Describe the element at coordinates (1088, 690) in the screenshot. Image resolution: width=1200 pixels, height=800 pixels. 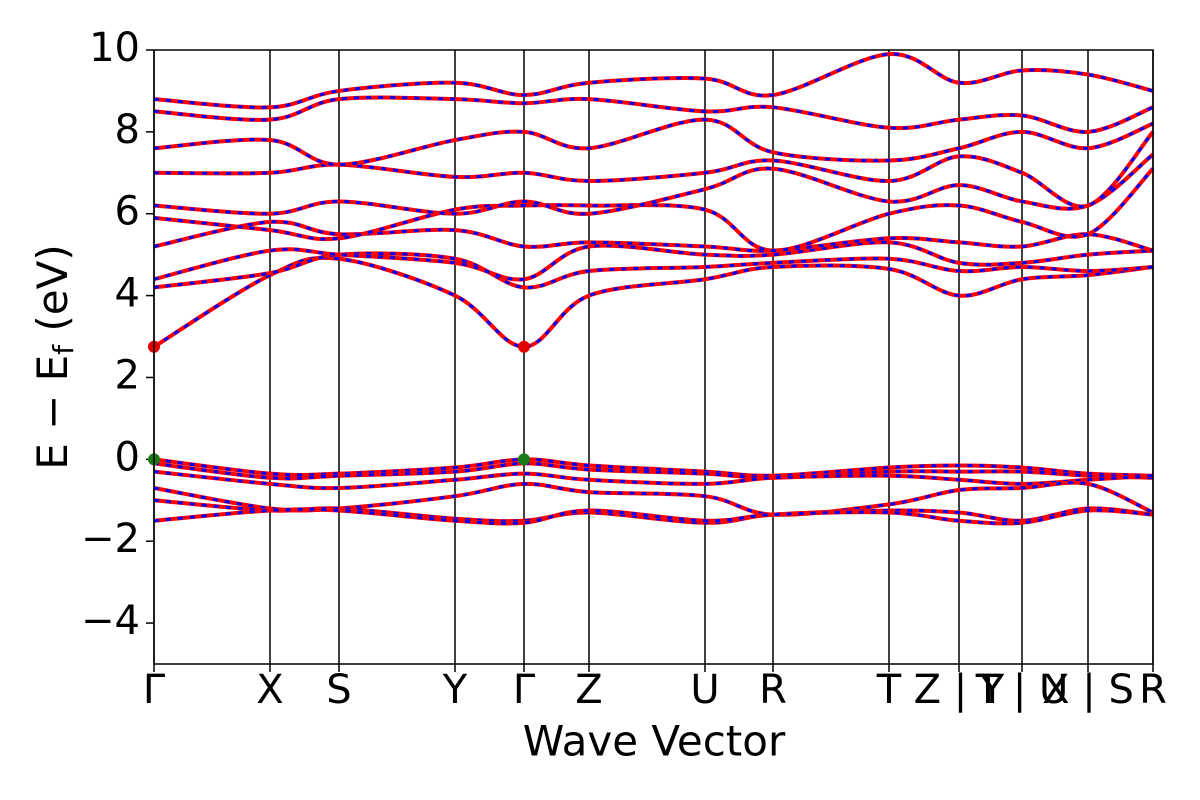
I see `x-tick-label: X | S` at that location.